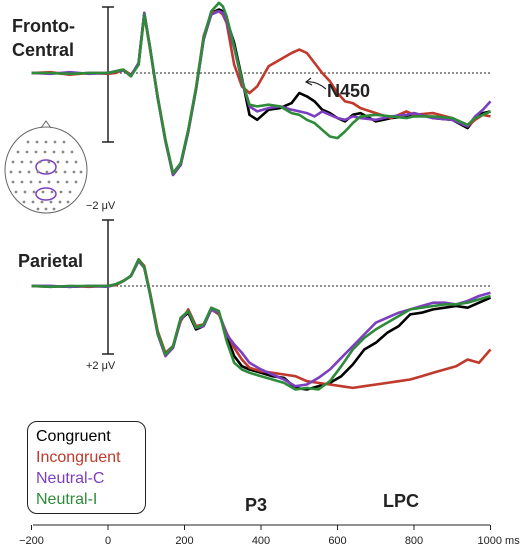 The width and height of the screenshot is (527, 550). What do you see at coordinates (401, 501) in the screenshot?
I see `annotation-lpc: LPC` at bounding box center [401, 501].